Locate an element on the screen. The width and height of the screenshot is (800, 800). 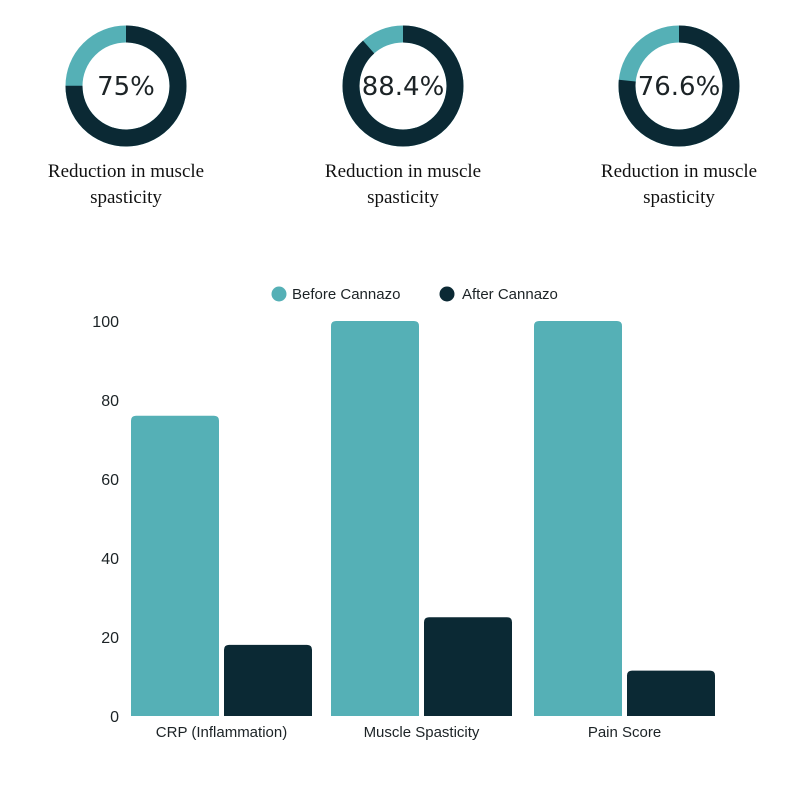
donut-2: 88.4% Reduction in muscle spasticity is located at coordinates (403, 116).